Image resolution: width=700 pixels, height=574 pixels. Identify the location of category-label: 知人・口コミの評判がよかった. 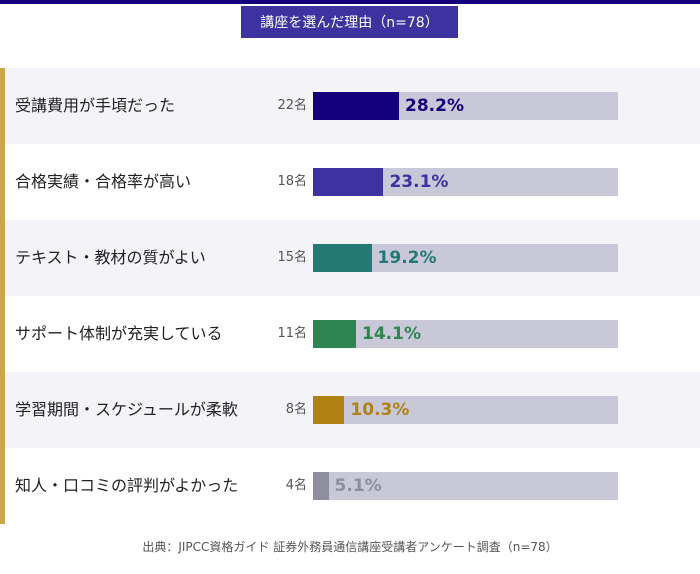
(127, 485).